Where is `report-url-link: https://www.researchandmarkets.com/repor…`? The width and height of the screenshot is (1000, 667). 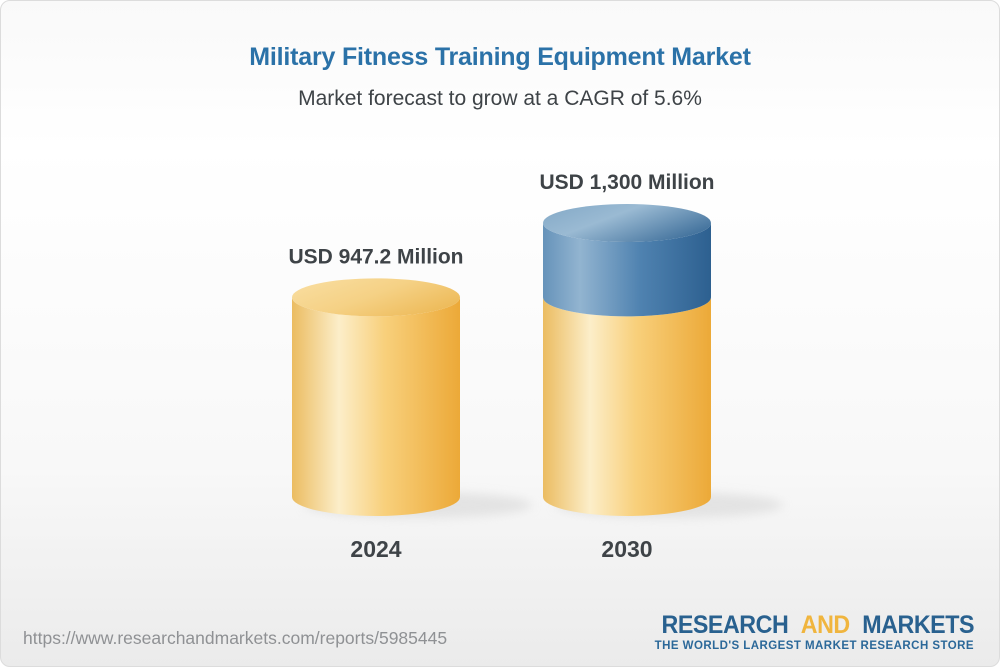
report-url-link: https://www.researchandmarkets.com/repor… is located at coordinates (235, 638).